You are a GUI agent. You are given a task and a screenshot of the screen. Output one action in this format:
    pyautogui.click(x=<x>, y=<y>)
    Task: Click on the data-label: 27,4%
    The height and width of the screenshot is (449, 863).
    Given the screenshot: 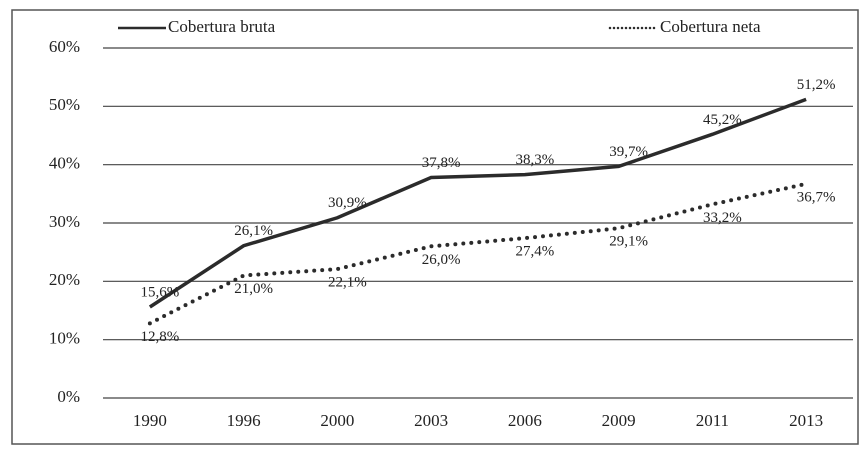 What is the action you would take?
    pyautogui.click(x=535, y=252)
    